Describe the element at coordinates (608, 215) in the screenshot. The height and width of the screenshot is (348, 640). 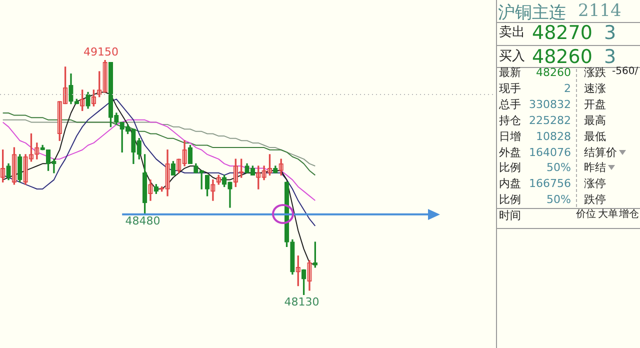
I see `text: 大单` at that location.